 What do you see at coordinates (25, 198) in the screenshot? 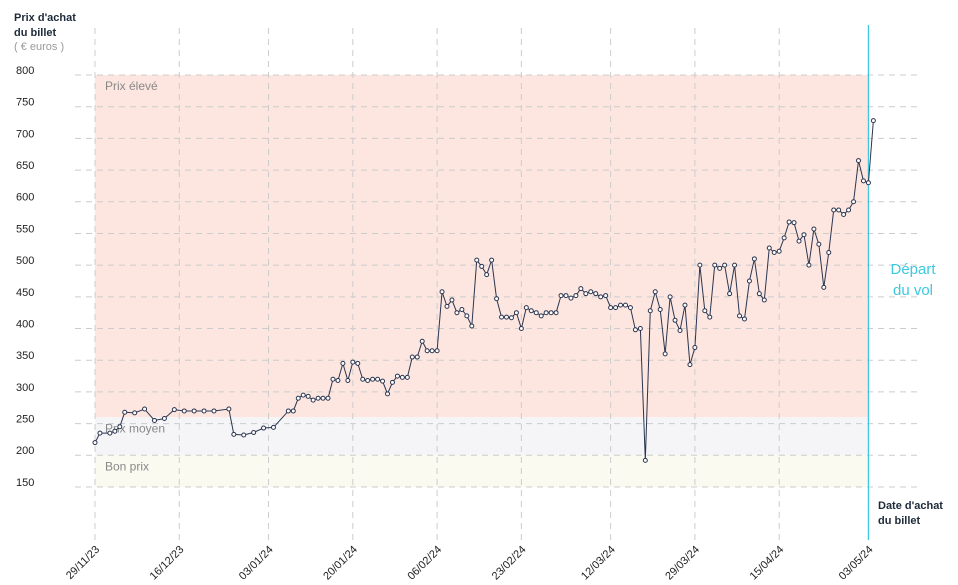
I see `y-tick-label: 600` at bounding box center [25, 198].